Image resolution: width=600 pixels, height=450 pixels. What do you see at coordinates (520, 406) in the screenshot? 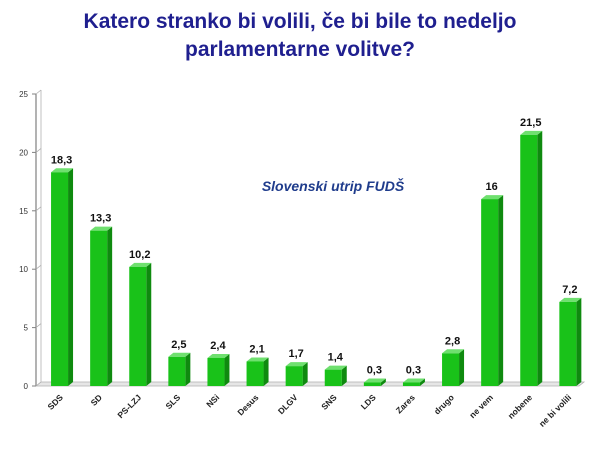
I see `category-label: nobene` at bounding box center [520, 406].